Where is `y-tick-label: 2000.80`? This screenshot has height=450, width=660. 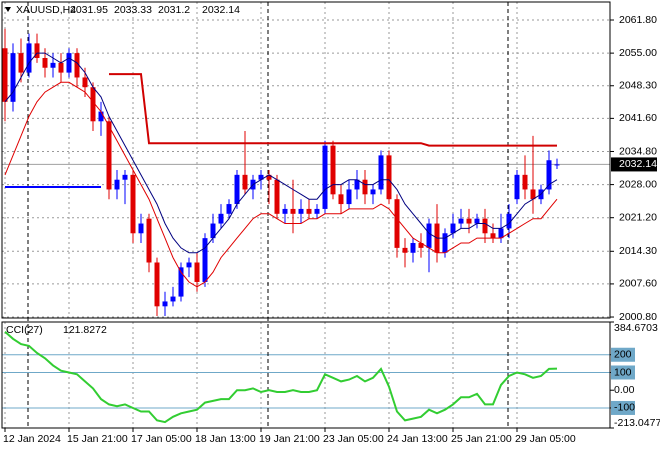
y-tick-label: 2000.80 is located at coordinates (638, 317).